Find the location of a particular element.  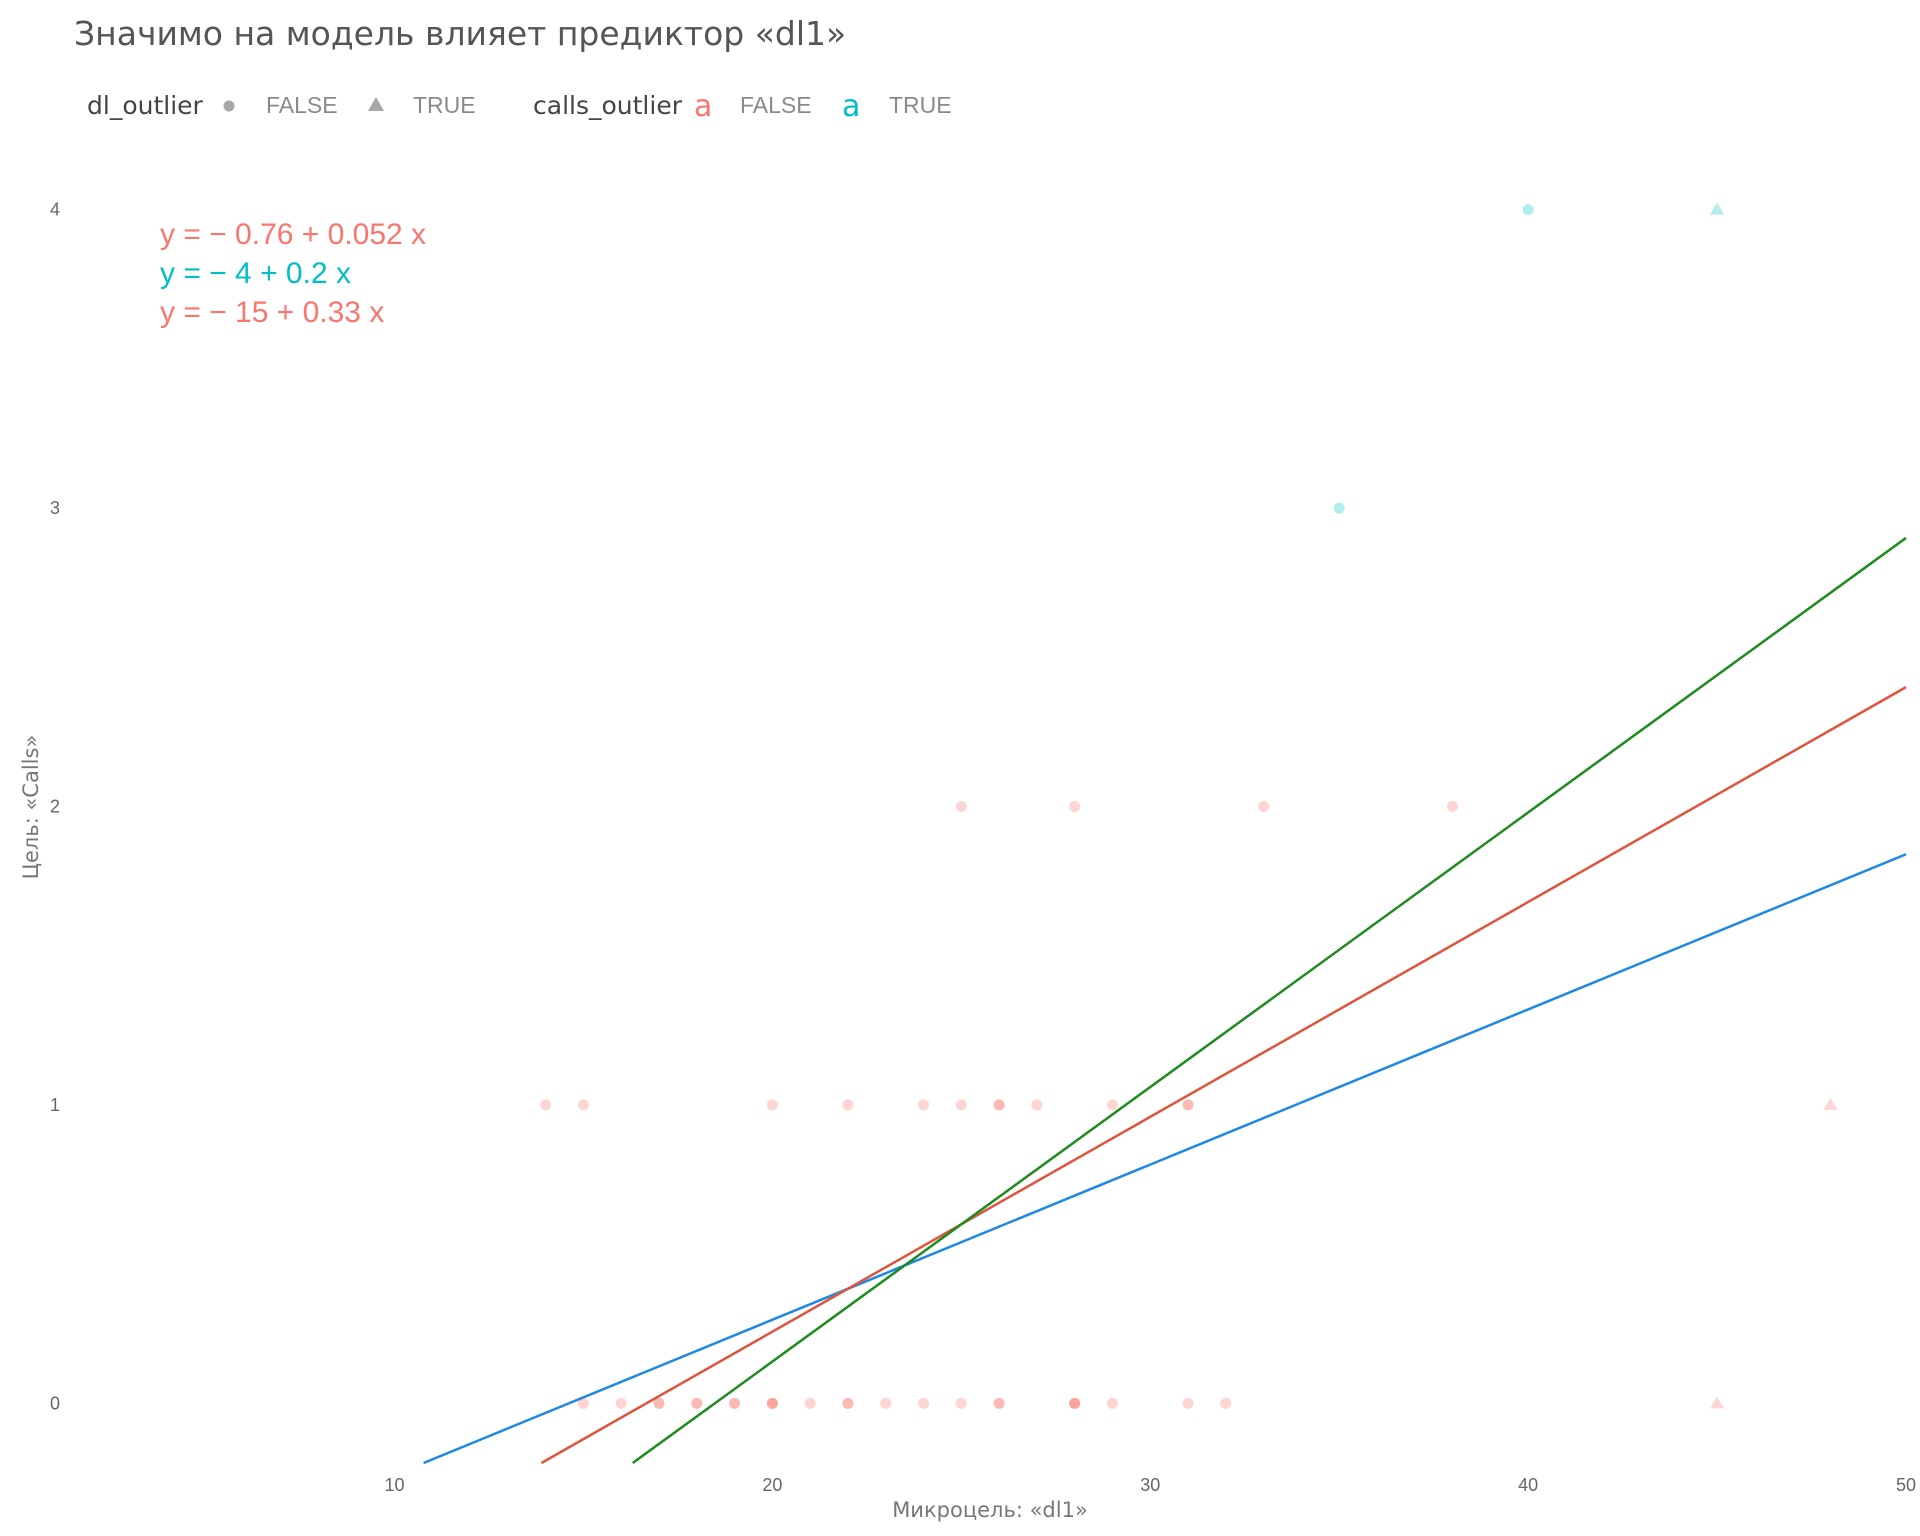

legend-color-title: calls_outlier is located at coordinates (608, 105).